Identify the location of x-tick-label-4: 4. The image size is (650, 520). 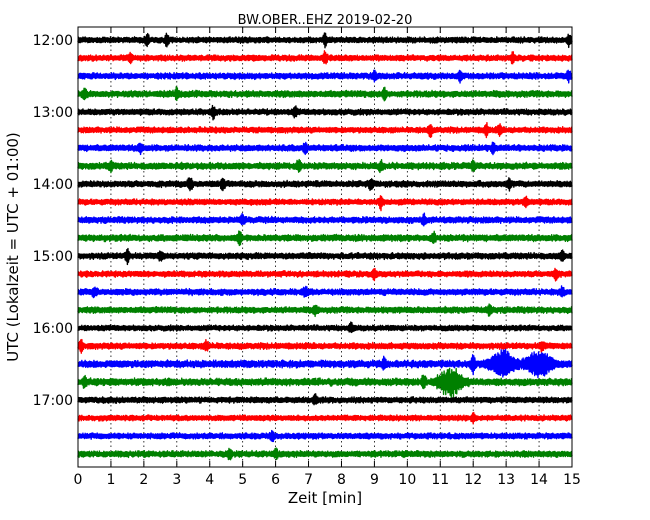
(209, 480).